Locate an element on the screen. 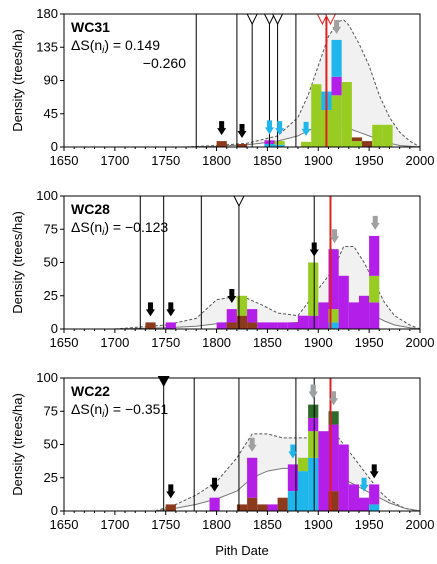 This screenshot has width=437, height=564. x-tick-label: 1950 is located at coordinates (369, 524).